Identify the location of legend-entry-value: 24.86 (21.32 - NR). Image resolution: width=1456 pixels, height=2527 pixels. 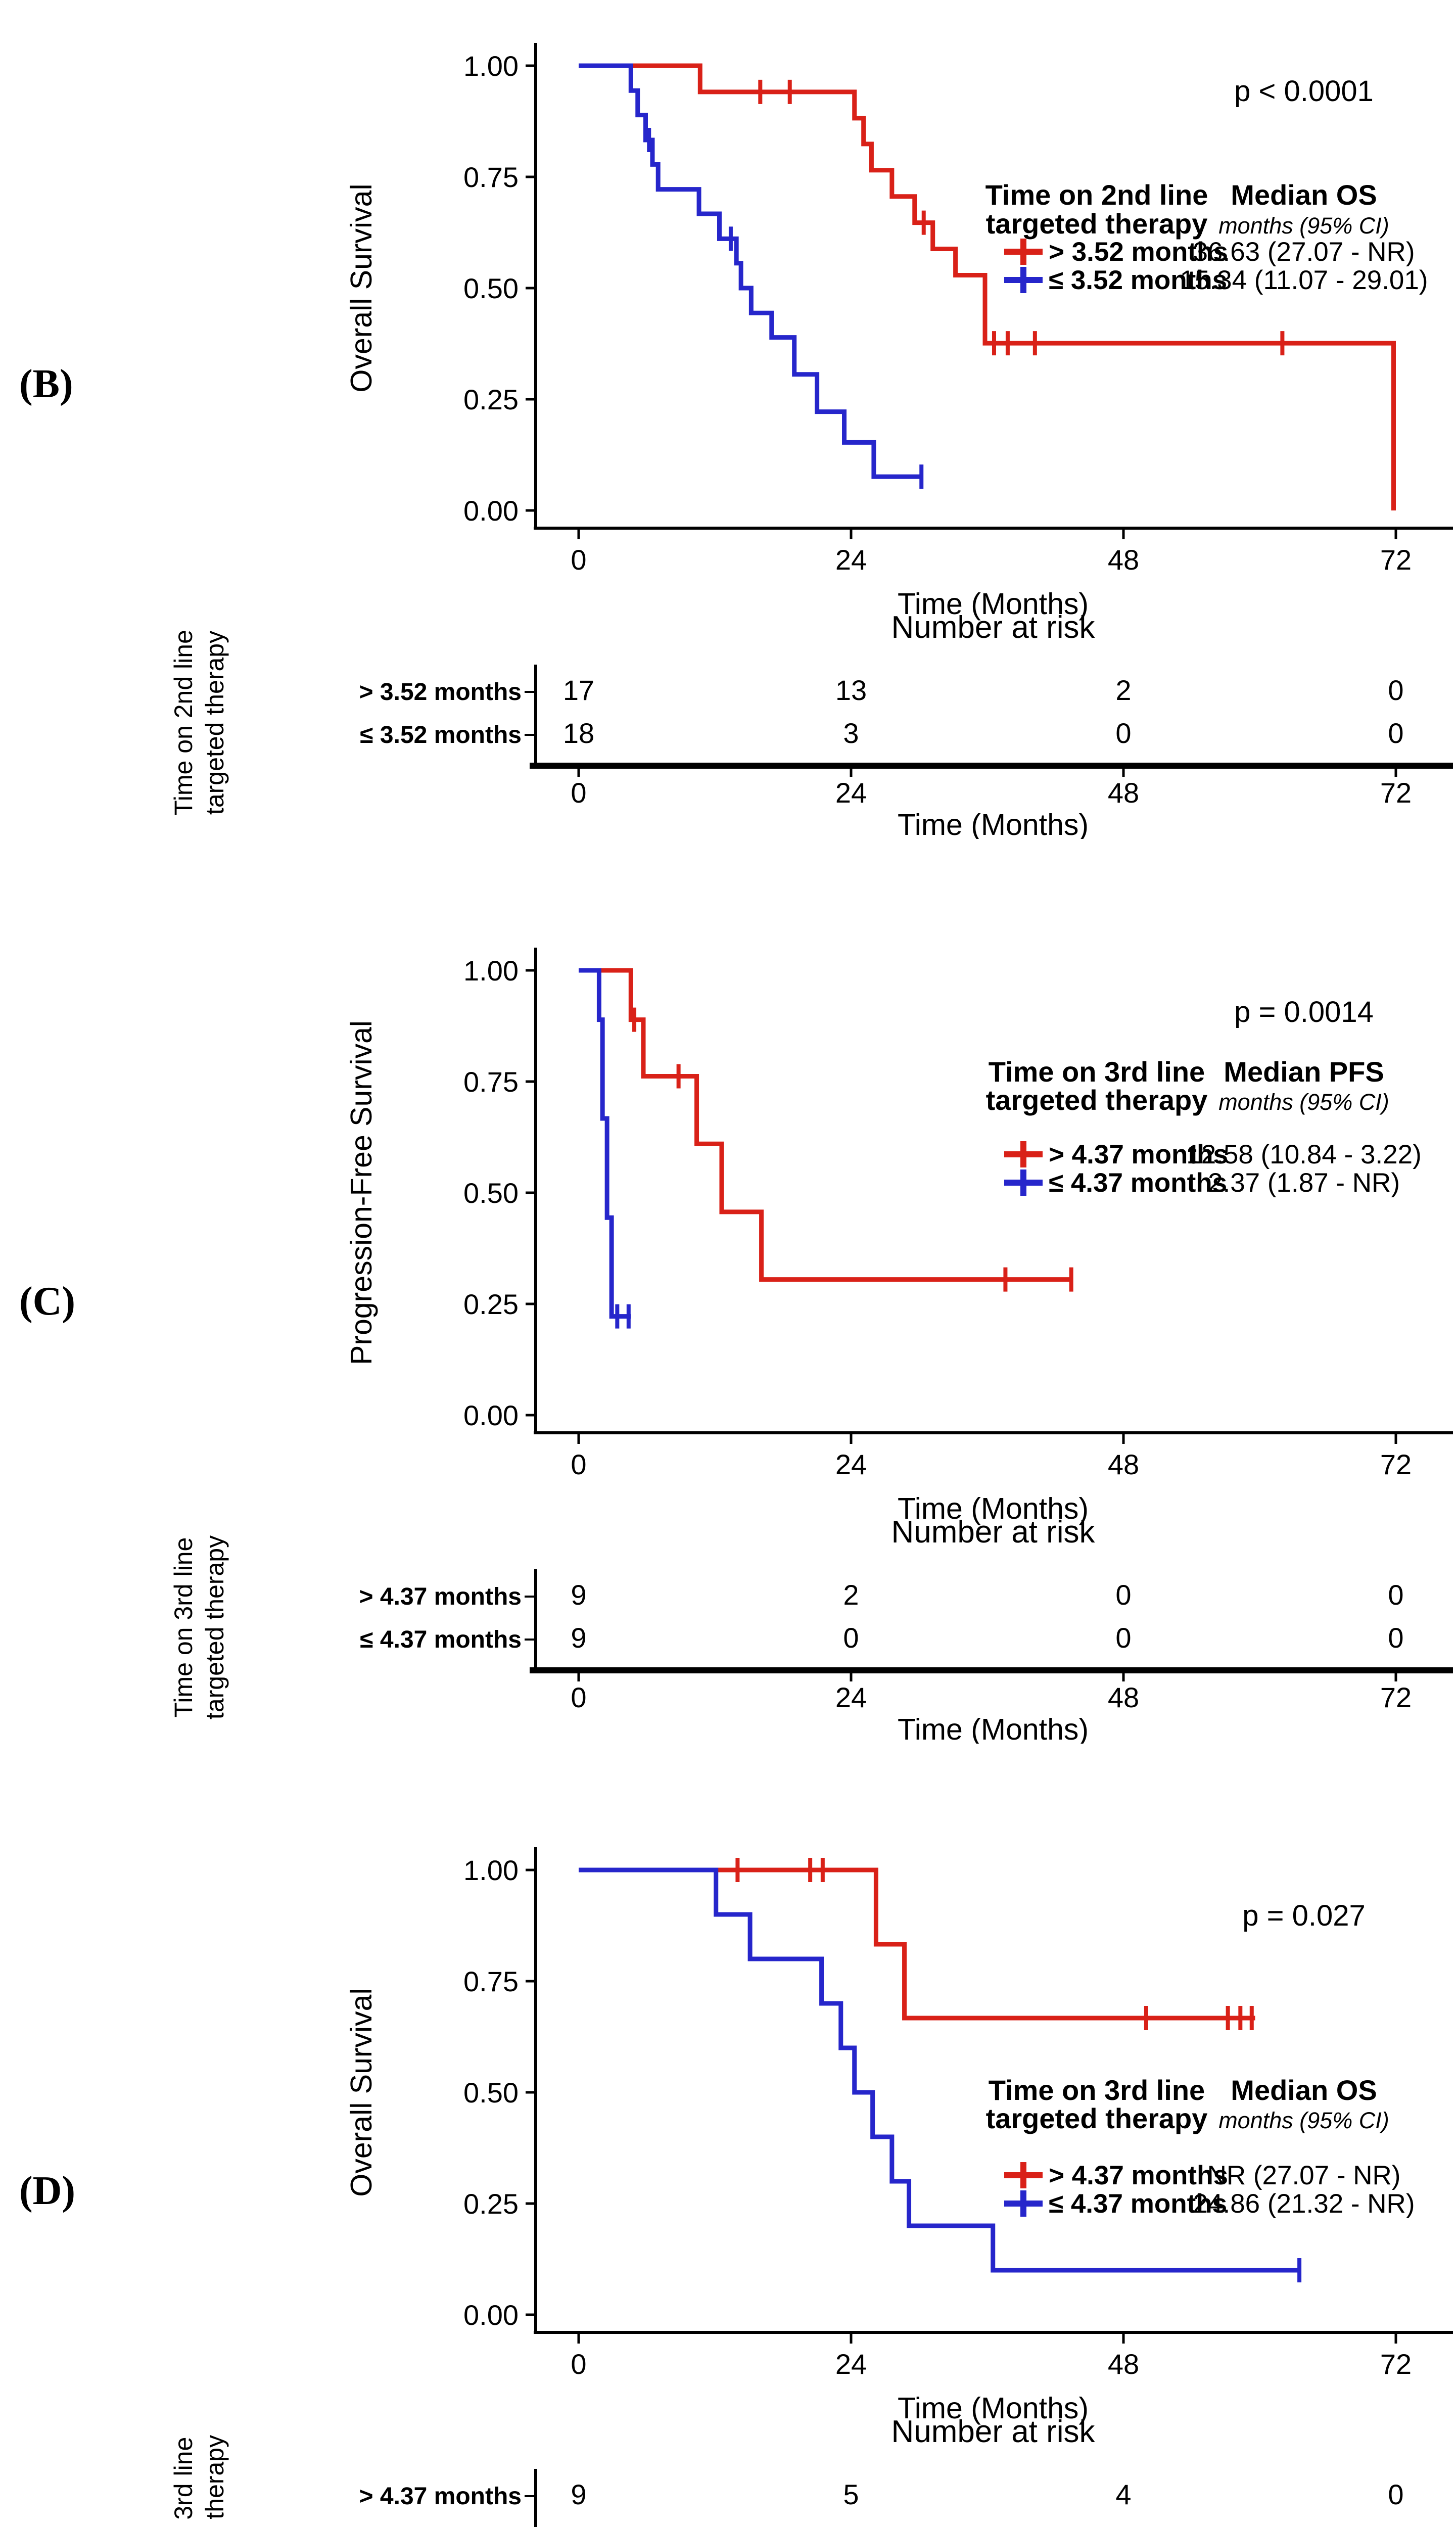
(1304, 2204).